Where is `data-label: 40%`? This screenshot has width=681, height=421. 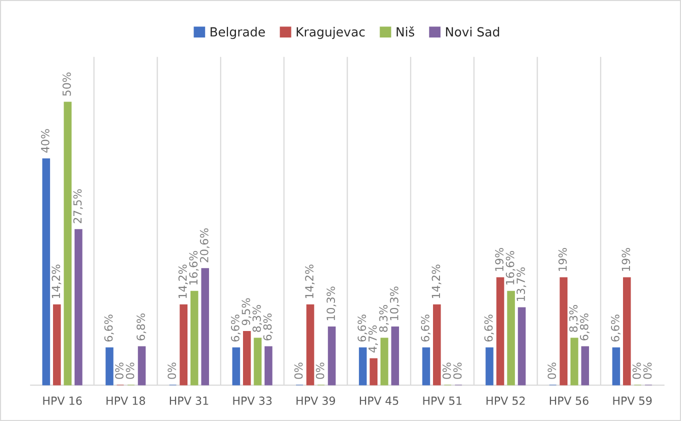 data-label: 40% is located at coordinates (45, 141).